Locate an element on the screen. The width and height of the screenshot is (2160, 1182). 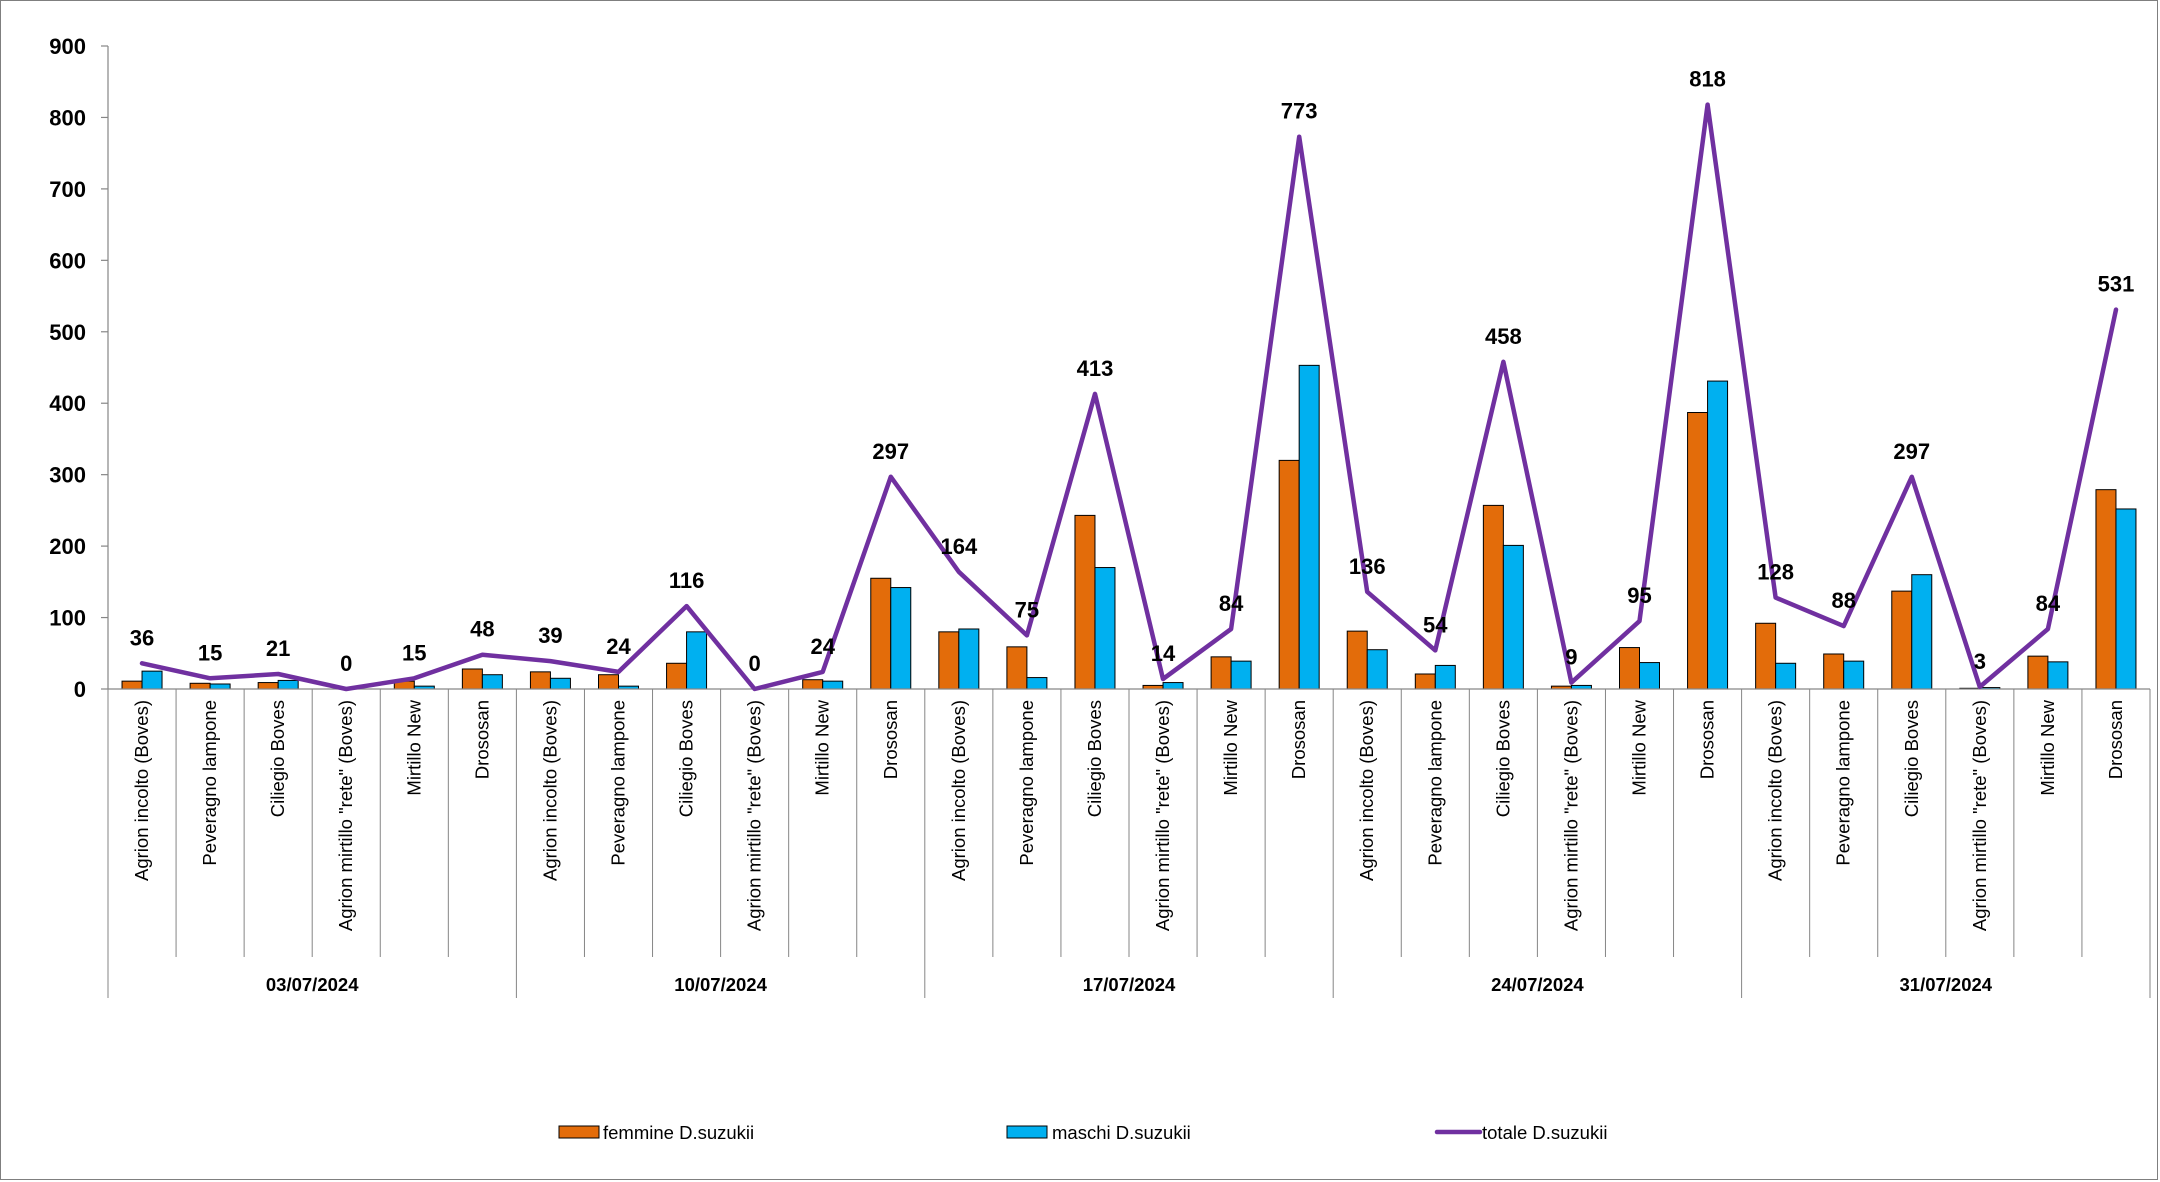
y-tick-label: 700 is located at coordinates (67, 189).